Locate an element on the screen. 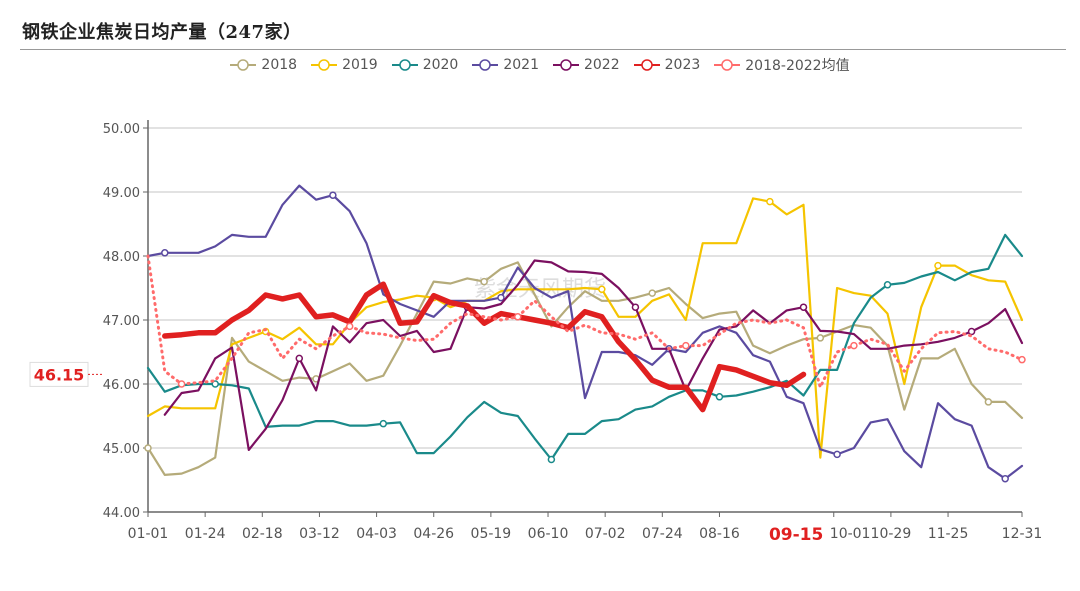 The height and width of the screenshot is (591, 1080). y-tick-label: 44.00 is located at coordinates (121, 513).